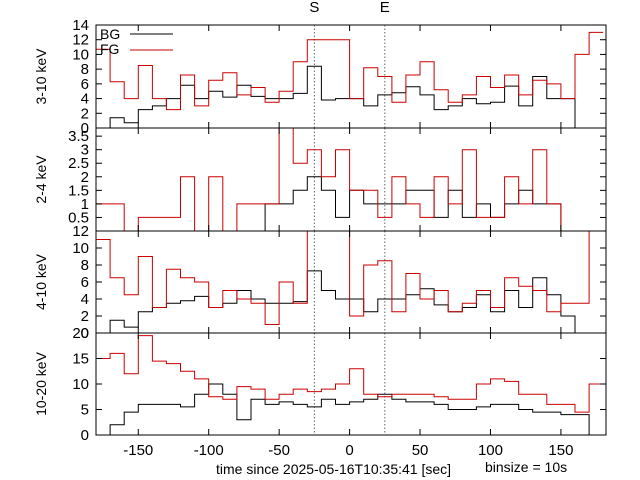 The height and width of the screenshot is (480, 640). What do you see at coordinates (78, 217) in the screenshot?
I see `y-tick-label: 0.5` at bounding box center [78, 217].